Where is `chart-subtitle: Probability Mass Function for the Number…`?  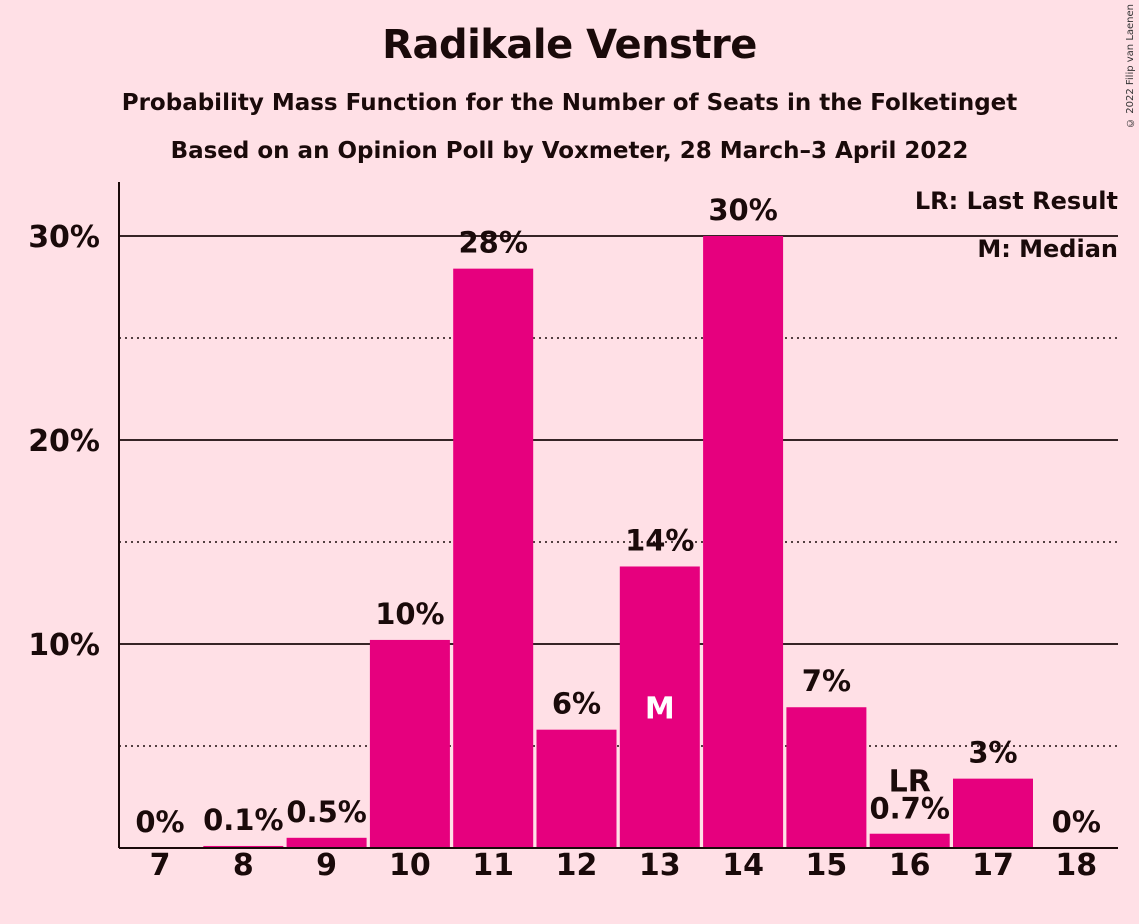 chart-subtitle: Probability Mass Function for the Number… is located at coordinates (569, 103).